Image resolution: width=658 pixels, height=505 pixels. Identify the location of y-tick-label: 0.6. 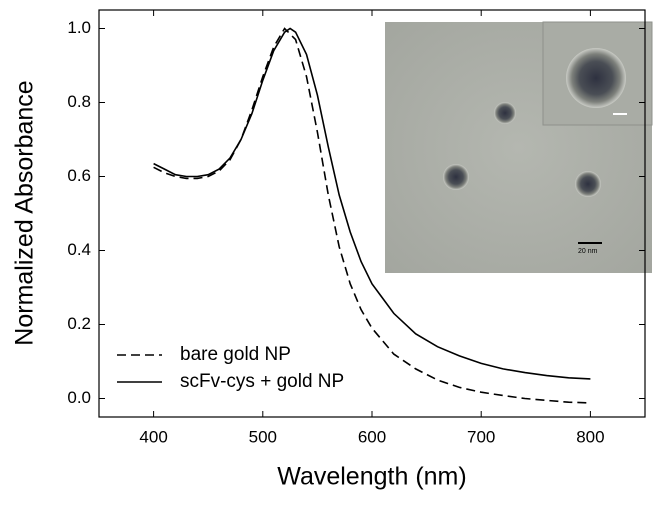
(79, 175).